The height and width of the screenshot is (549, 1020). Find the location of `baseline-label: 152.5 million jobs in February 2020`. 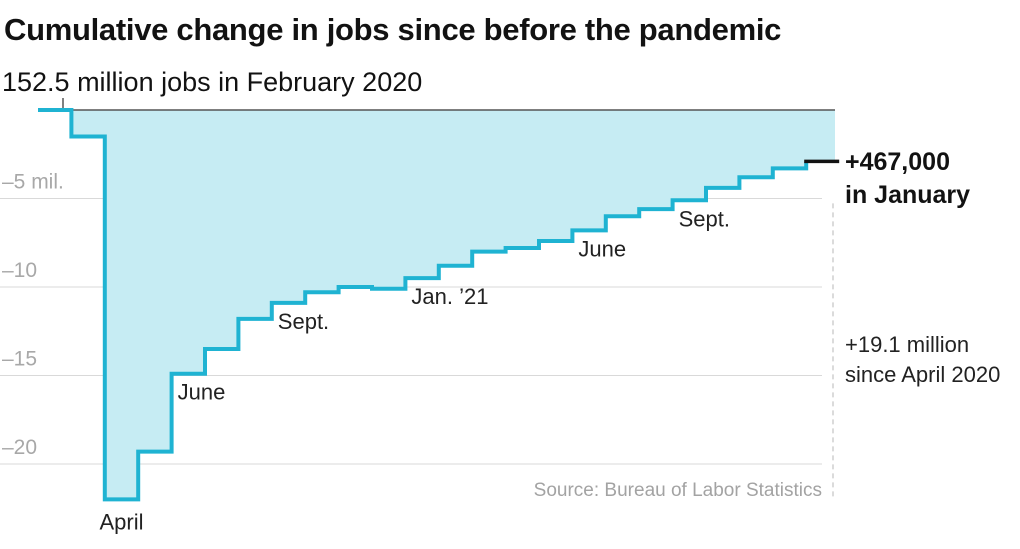

baseline-label: 152.5 million jobs in February 2020 is located at coordinates (212, 82).